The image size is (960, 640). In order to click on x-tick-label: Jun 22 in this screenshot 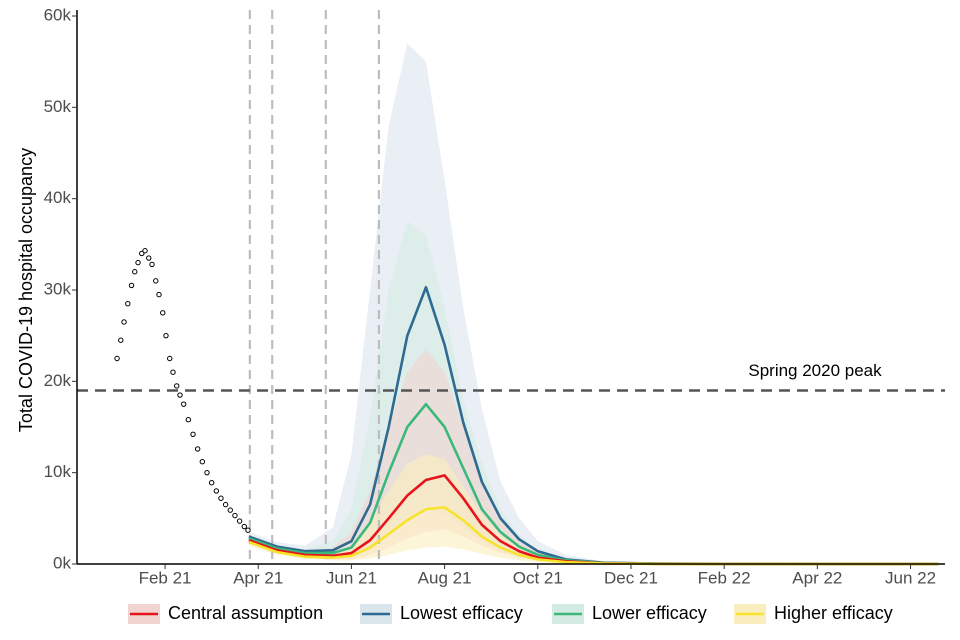, I will do `click(910, 577)`.